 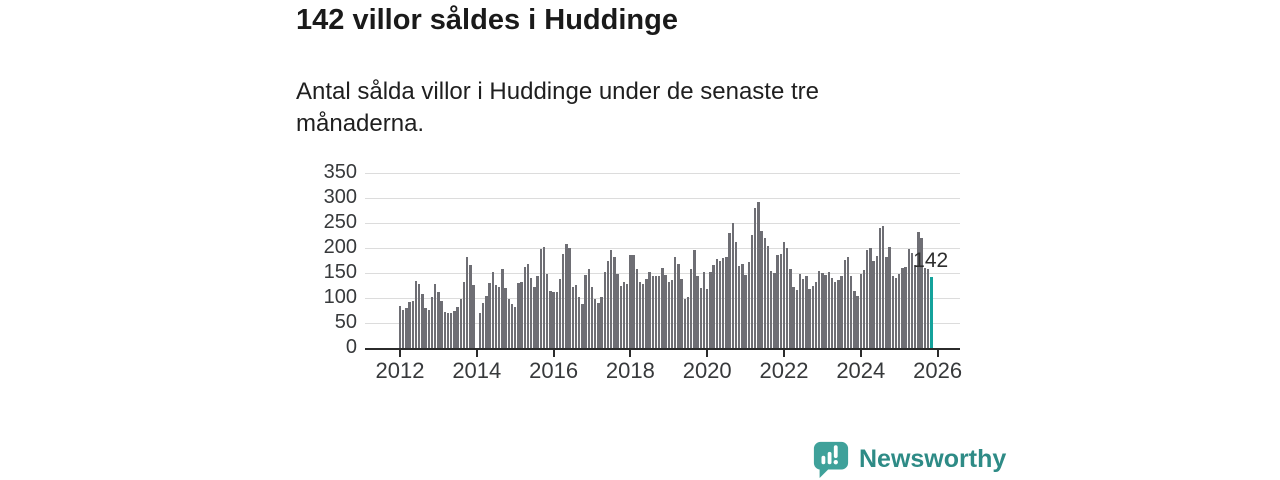 I want to click on y-axis-tick-label: 350, so click(x=340, y=172).